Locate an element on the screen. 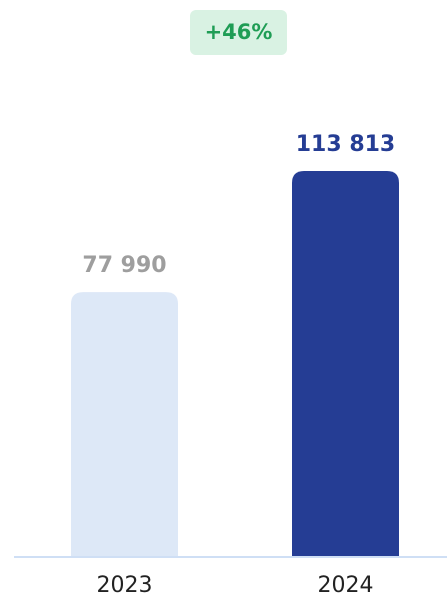 The image size is (447, 607). x-tick-label: 2023 is located at coordinates (125, 585).